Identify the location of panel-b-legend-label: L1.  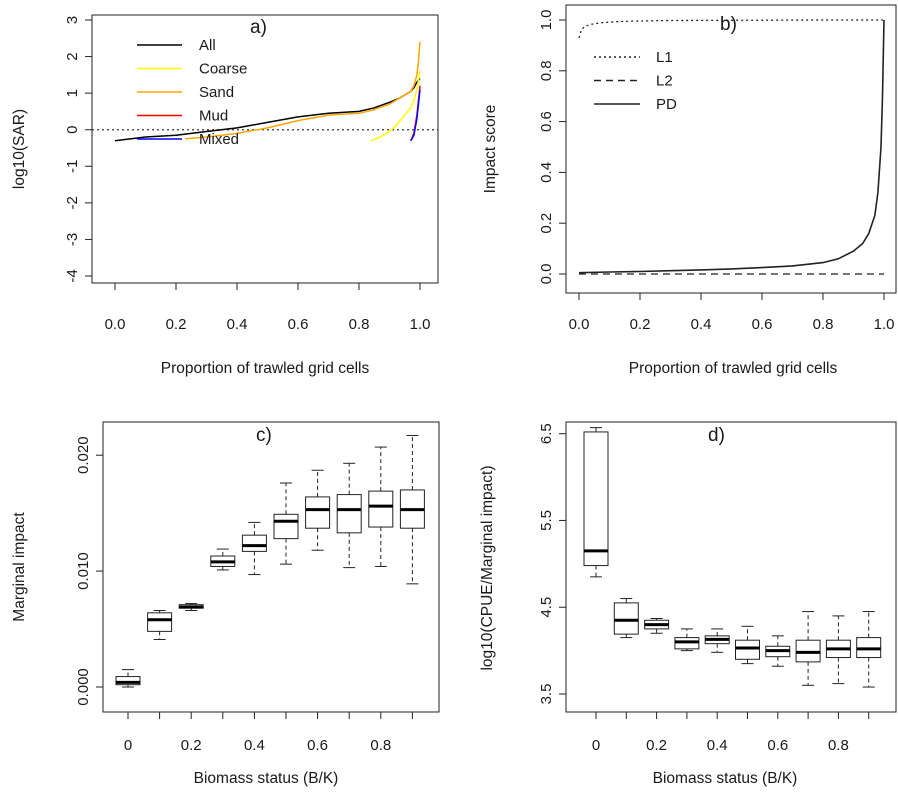
(664, 57).